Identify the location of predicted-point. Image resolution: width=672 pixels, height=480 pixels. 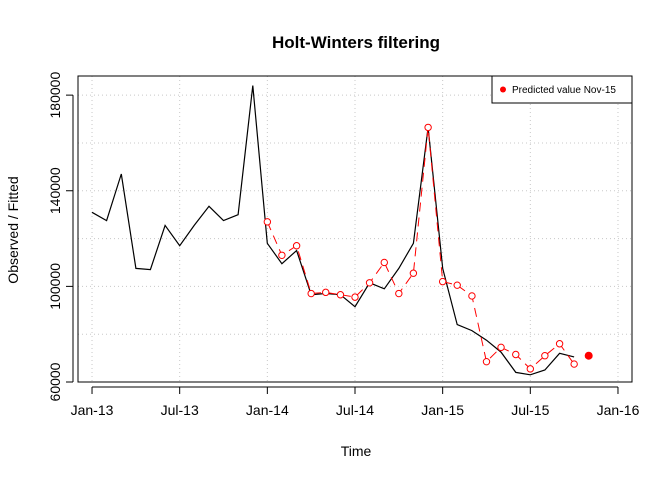
(588, 355).